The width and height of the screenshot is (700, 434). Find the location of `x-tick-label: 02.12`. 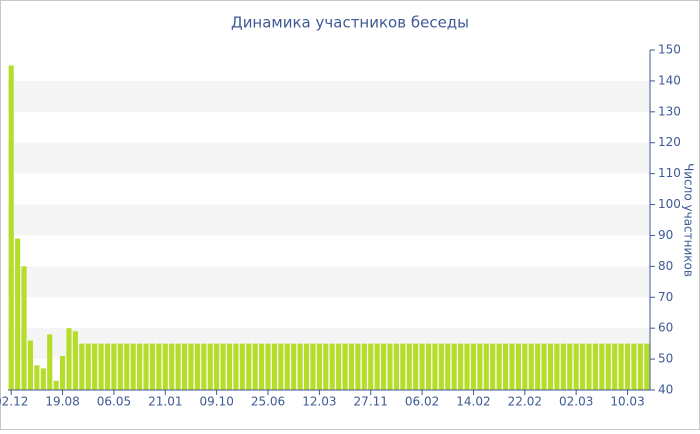

x-tick-label: 02.12 is located at coordinates (14, 402).